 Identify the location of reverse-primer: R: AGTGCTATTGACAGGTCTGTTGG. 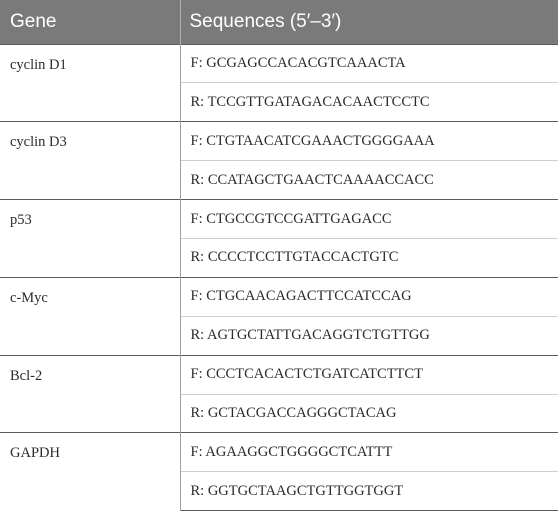
(369, 335).